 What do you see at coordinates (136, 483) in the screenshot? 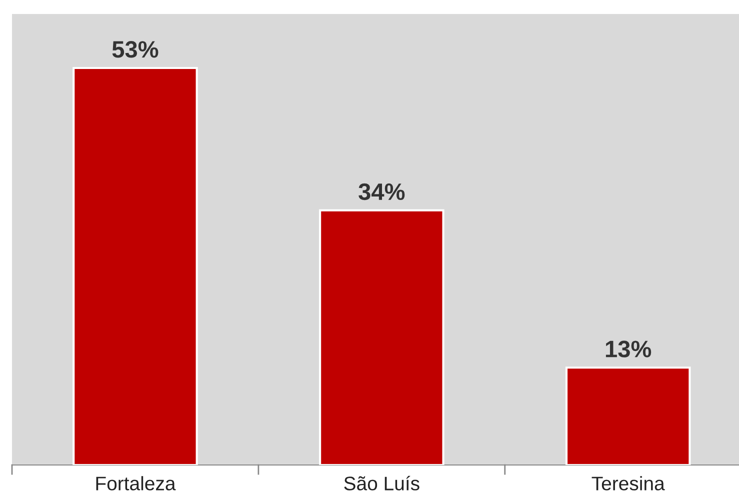
I see `x-tick-label: Fortaleza` at bounding box center [136, 483].